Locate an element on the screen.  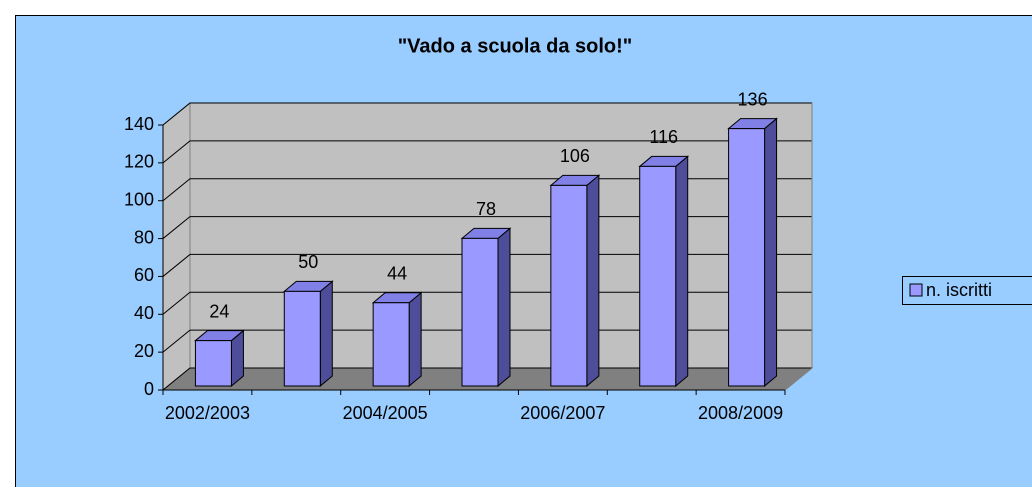
legend-marker is located at coordinates (916, 290).